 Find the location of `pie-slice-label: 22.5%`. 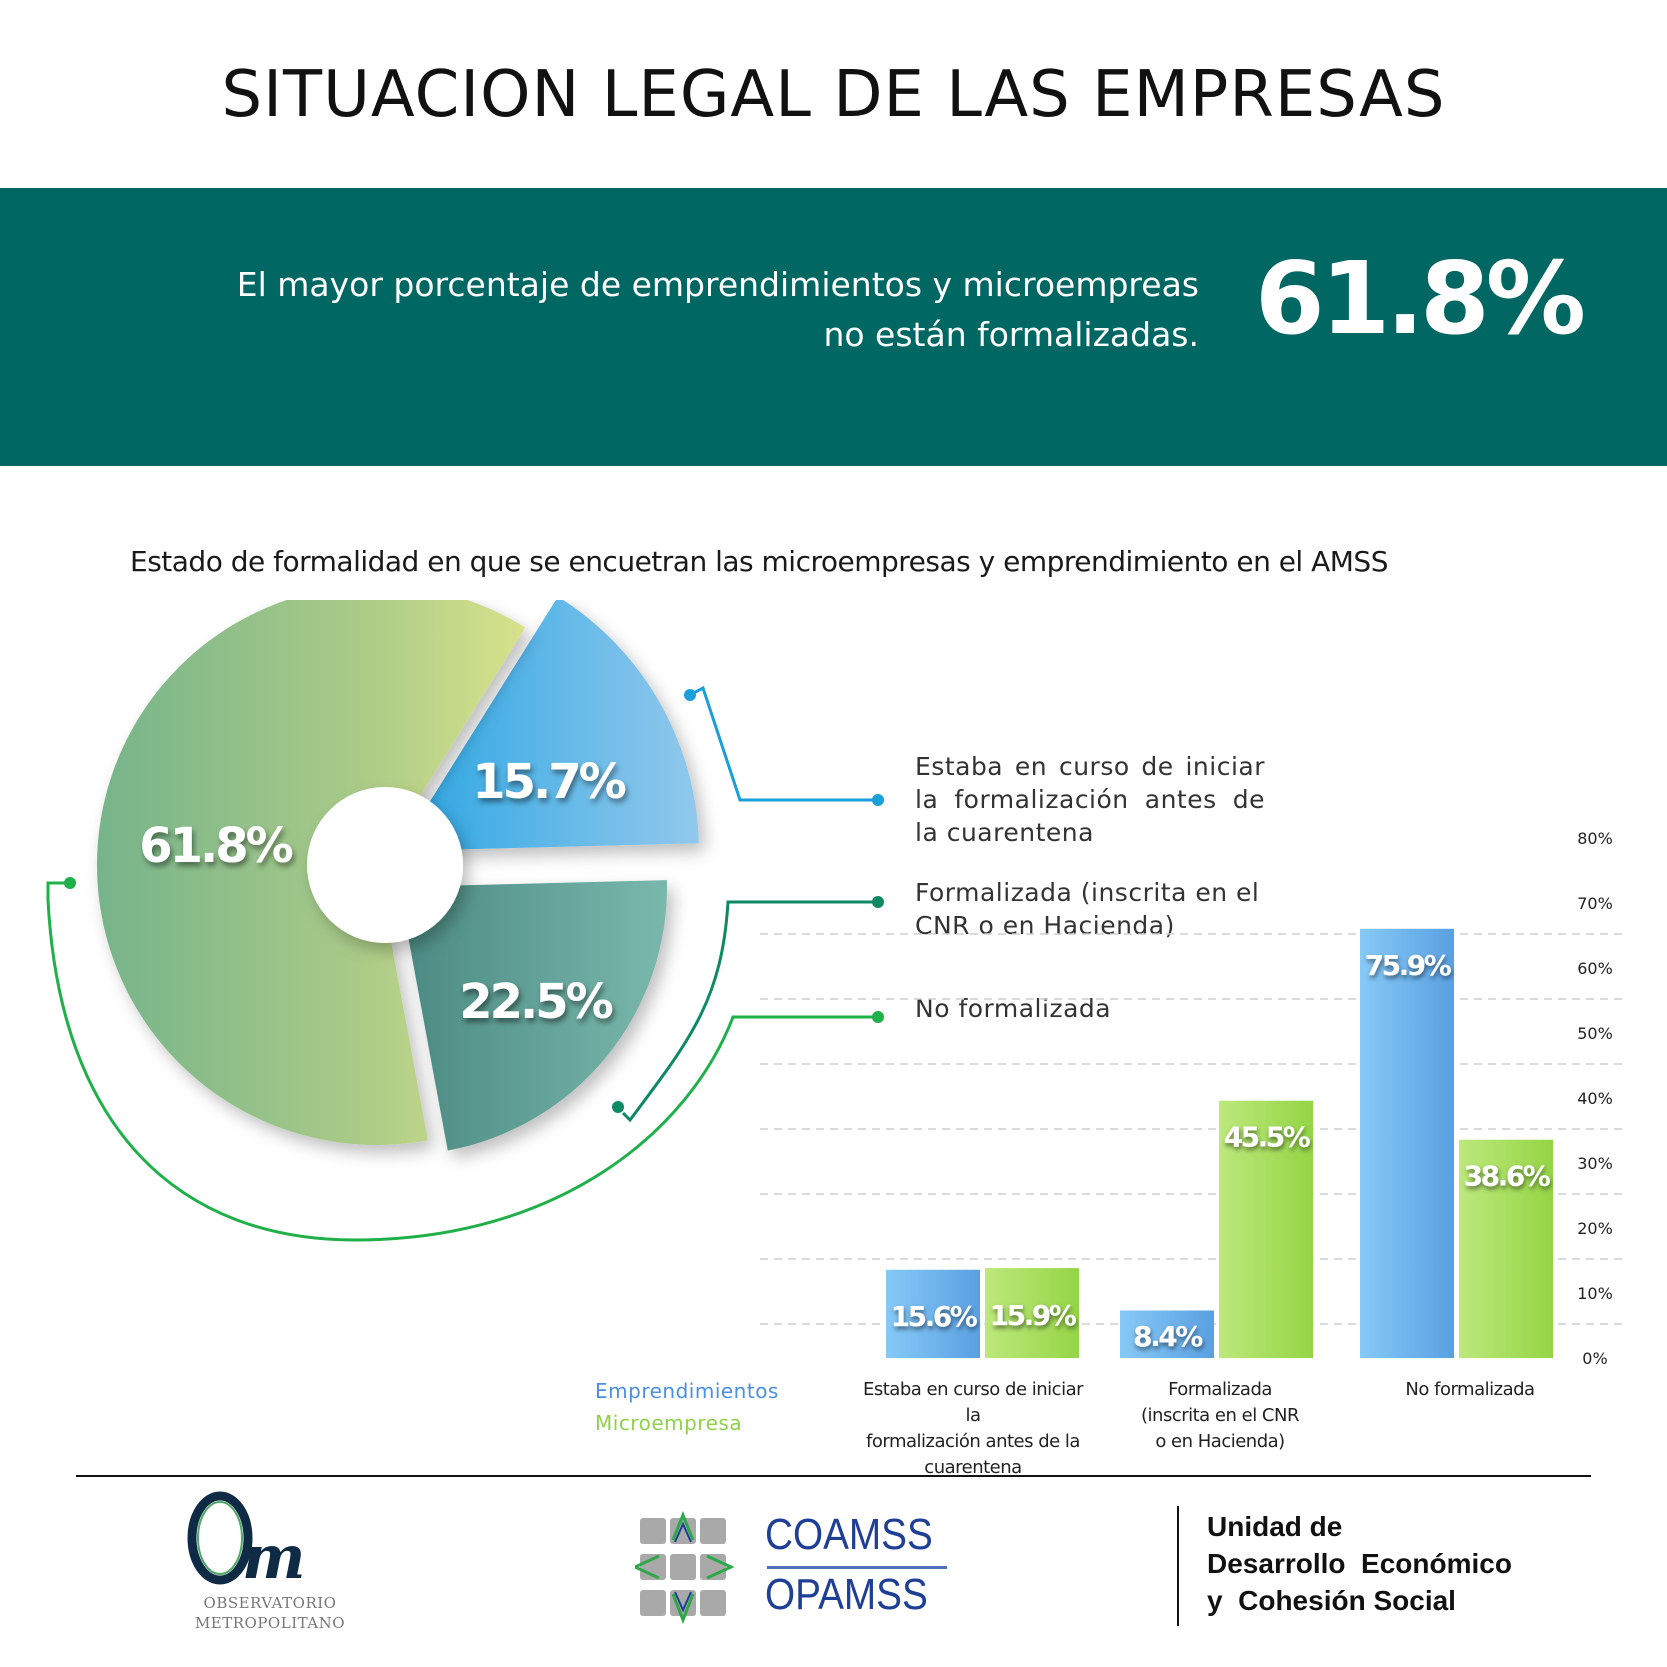

pie-slice-label: 22.5% is located at coordinates (535, 1002).